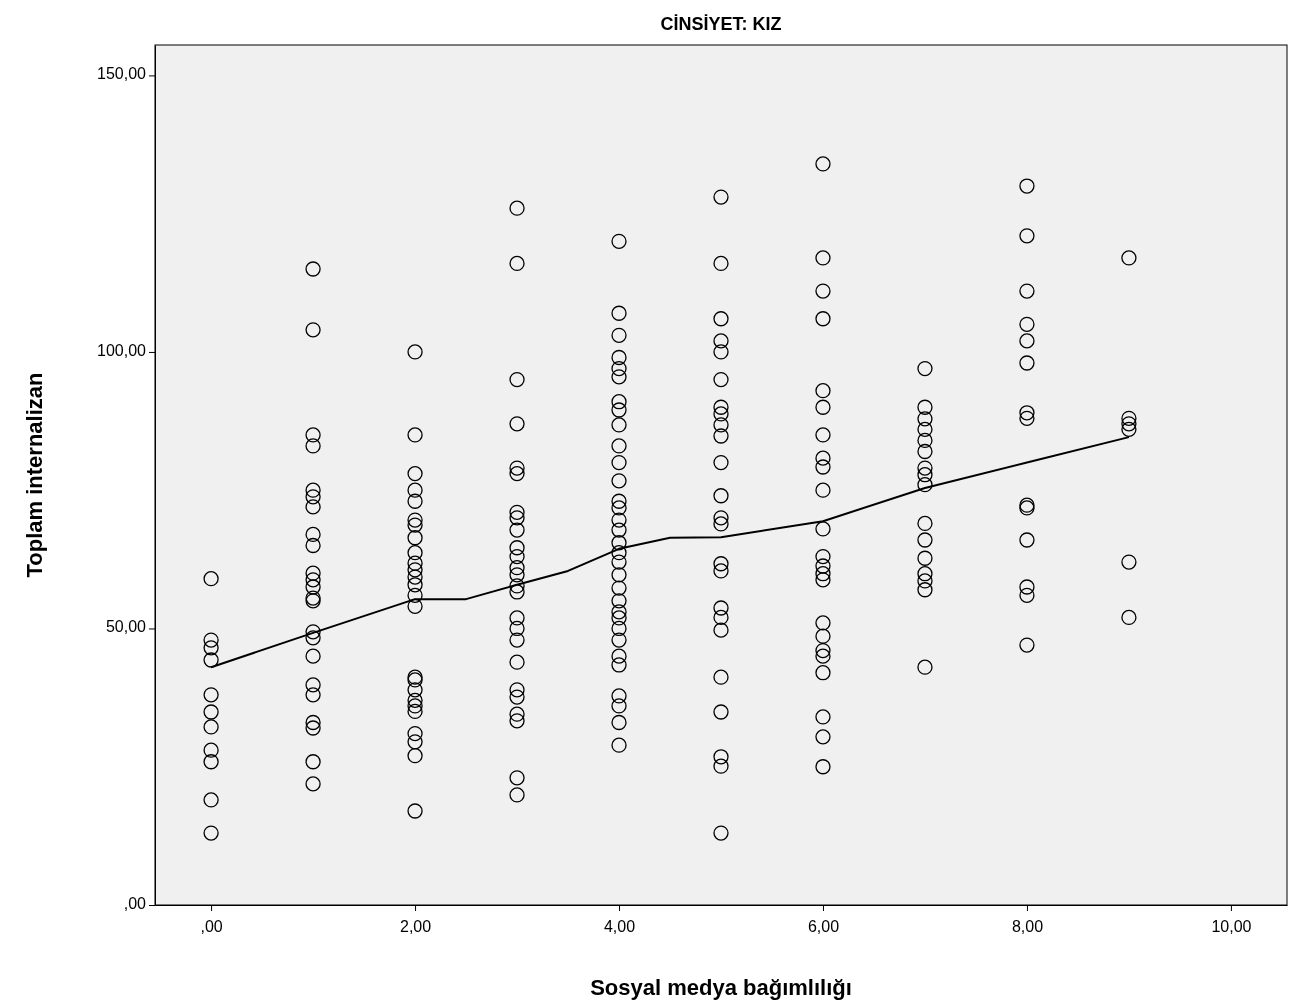 The width and height of the screenshot is (1304, 1006). I want to click on y-tick-label: 100,00, so click(122, 350).